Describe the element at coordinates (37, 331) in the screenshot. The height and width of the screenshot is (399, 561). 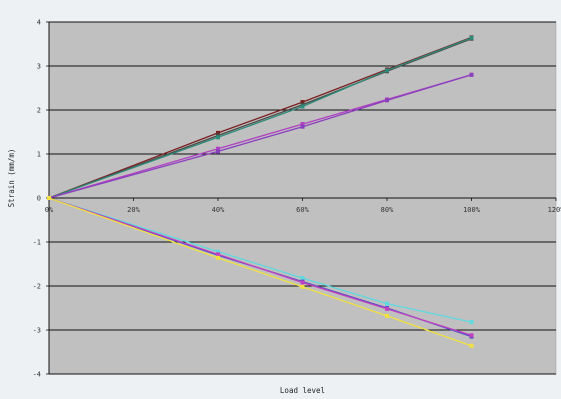
I see `y-tick-label: -3` at that location.